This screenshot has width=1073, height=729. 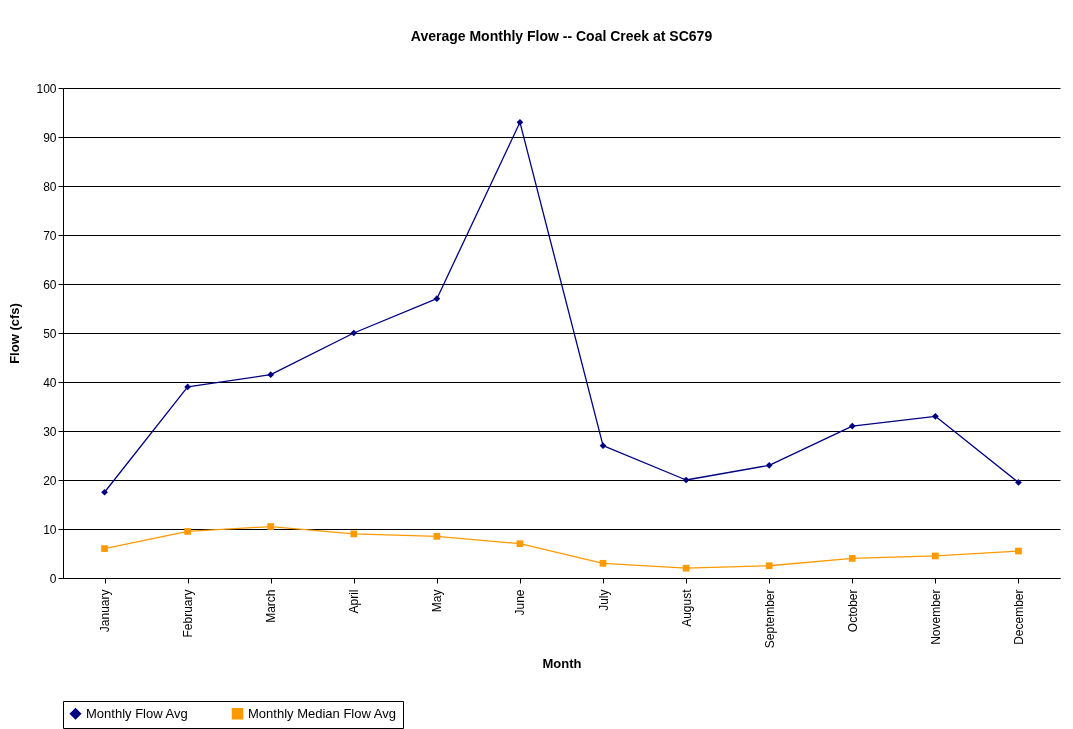 What do you see at coordinates (1018, 617) in the screenshot?
I see `x-tick-label: December` at bounding box center [1018, 617].